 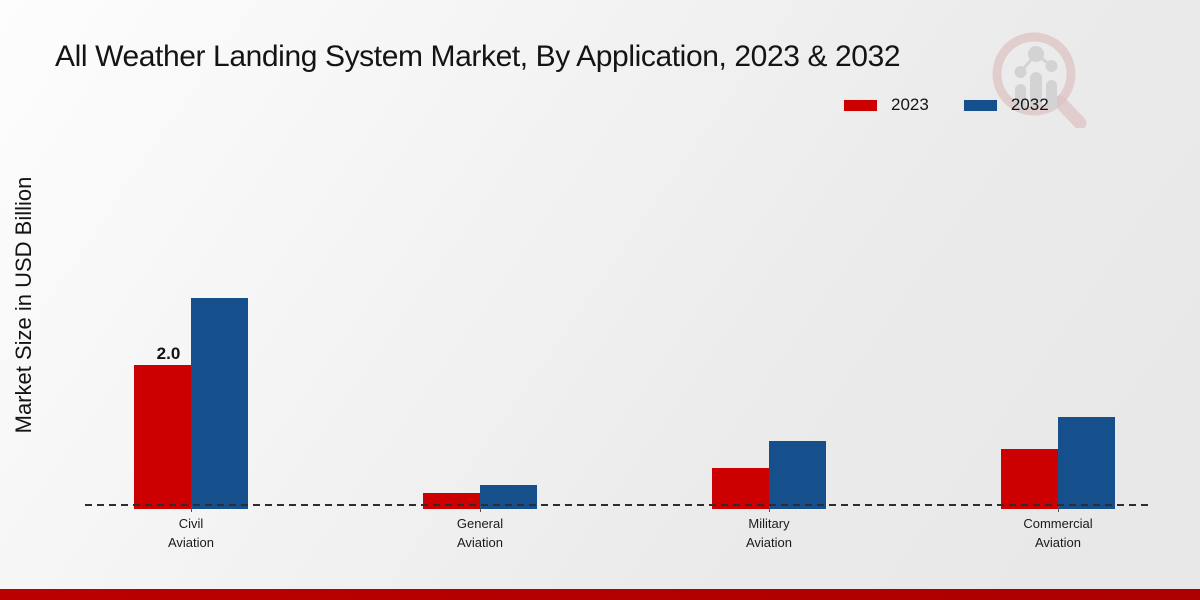 What do you see at coordinates (740, 488) in the screenshot?
I see `bar-2023-military-aviation` at bounding box center [740, 488].